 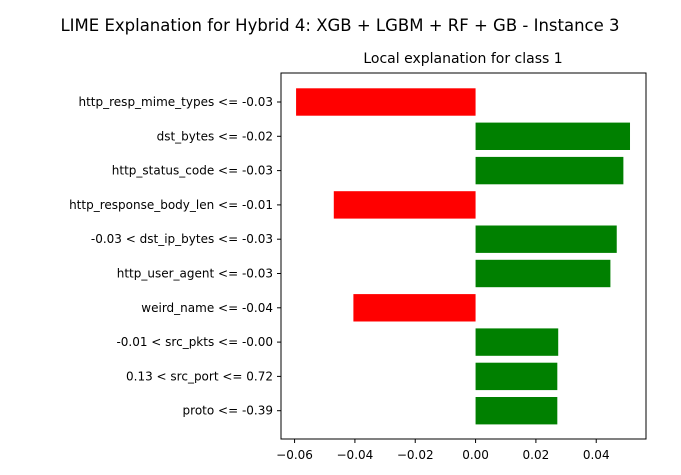 What do you see at coordinates (215, 136) in the screenshot?
I see `y-tick-label: dst_bytes <= -0.02` at bounding box center [215, 136].